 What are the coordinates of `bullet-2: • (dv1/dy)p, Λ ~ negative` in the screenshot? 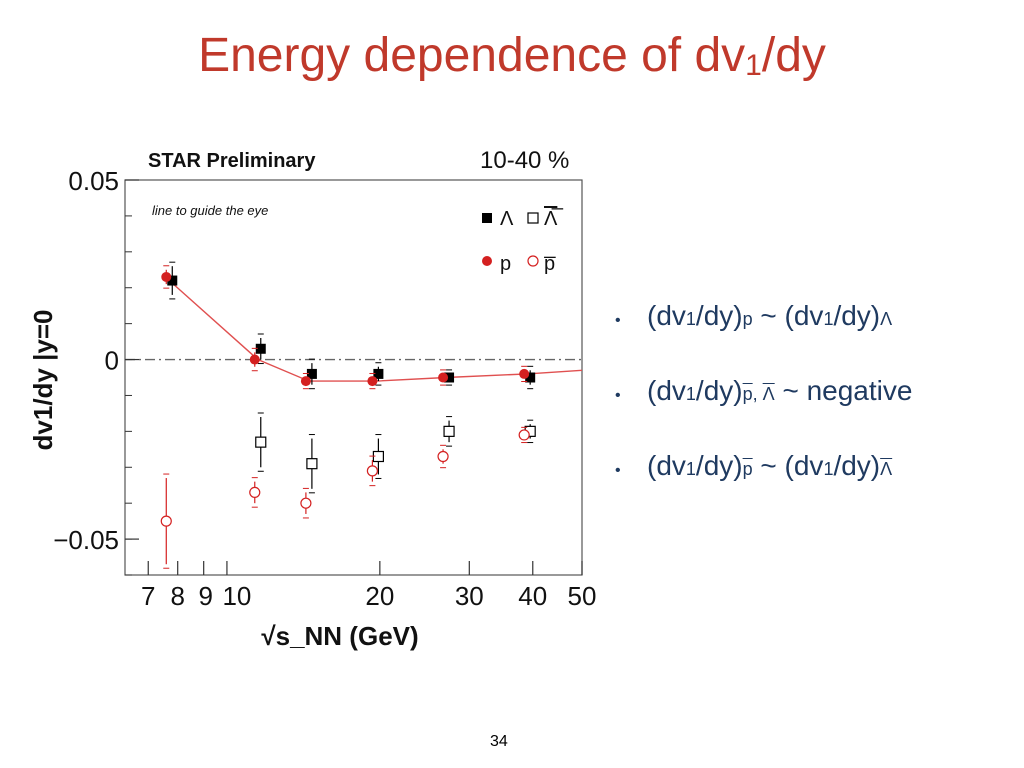 It's located at (764, 390).